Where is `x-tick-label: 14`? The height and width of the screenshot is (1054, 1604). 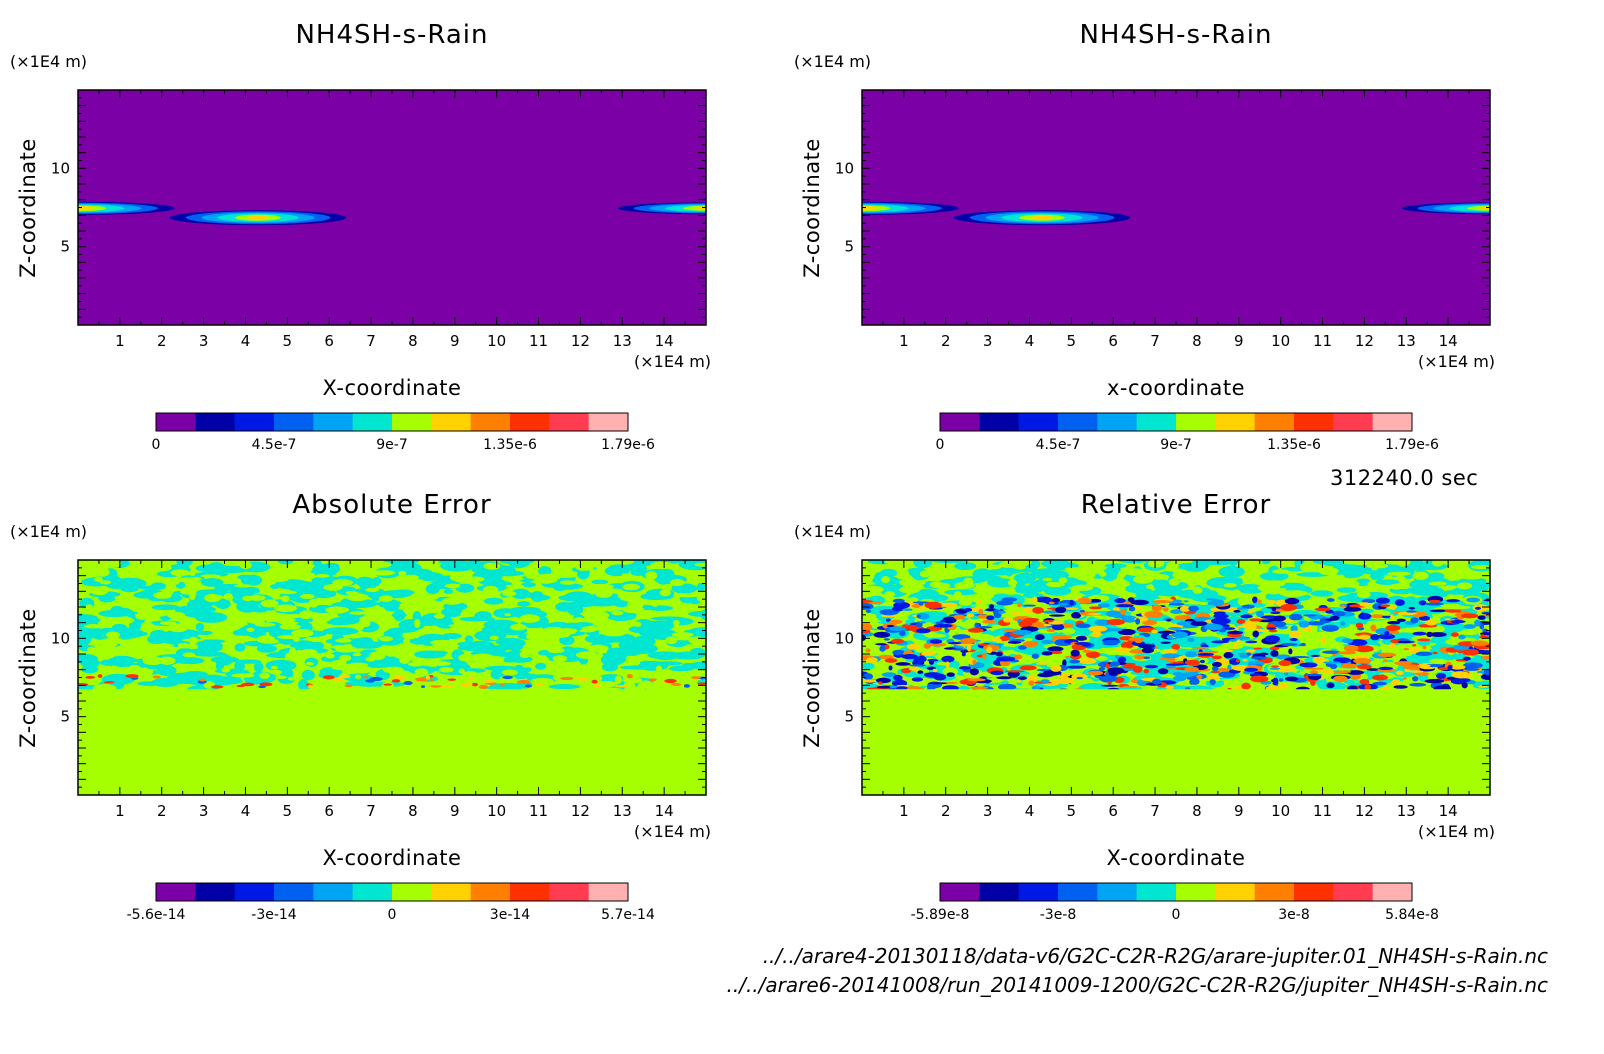
x-tick-label: 14 is located at coordinates (1448, 811).